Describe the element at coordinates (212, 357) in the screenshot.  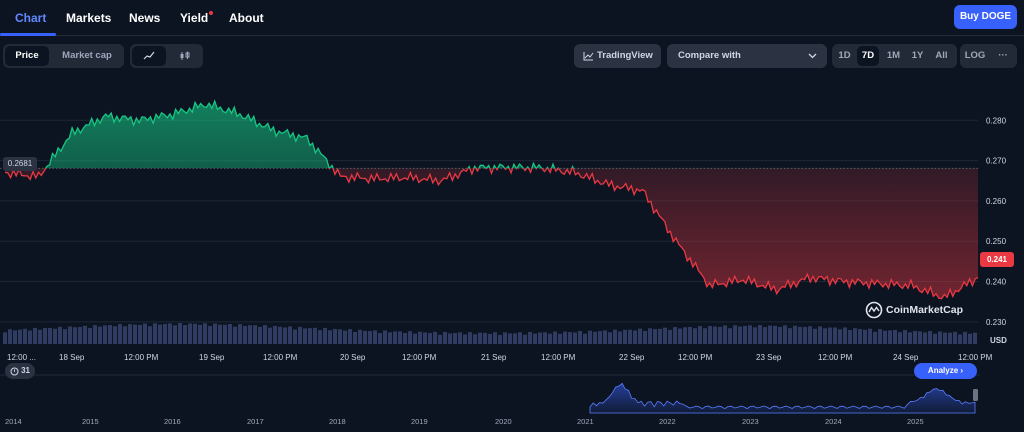
I see `x-tick-label: 19 Sep` at that location.